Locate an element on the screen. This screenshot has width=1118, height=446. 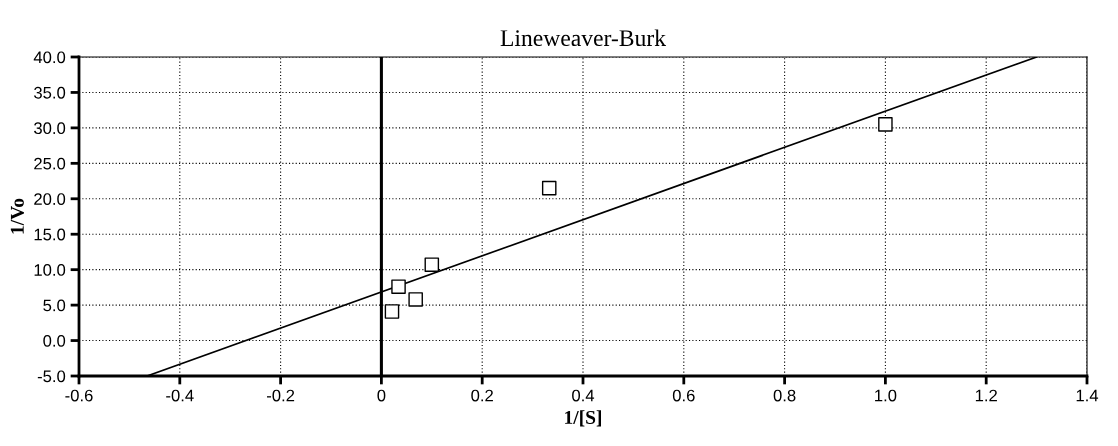
y-tick-label: -5.0 is located at coordinates (51, 376).